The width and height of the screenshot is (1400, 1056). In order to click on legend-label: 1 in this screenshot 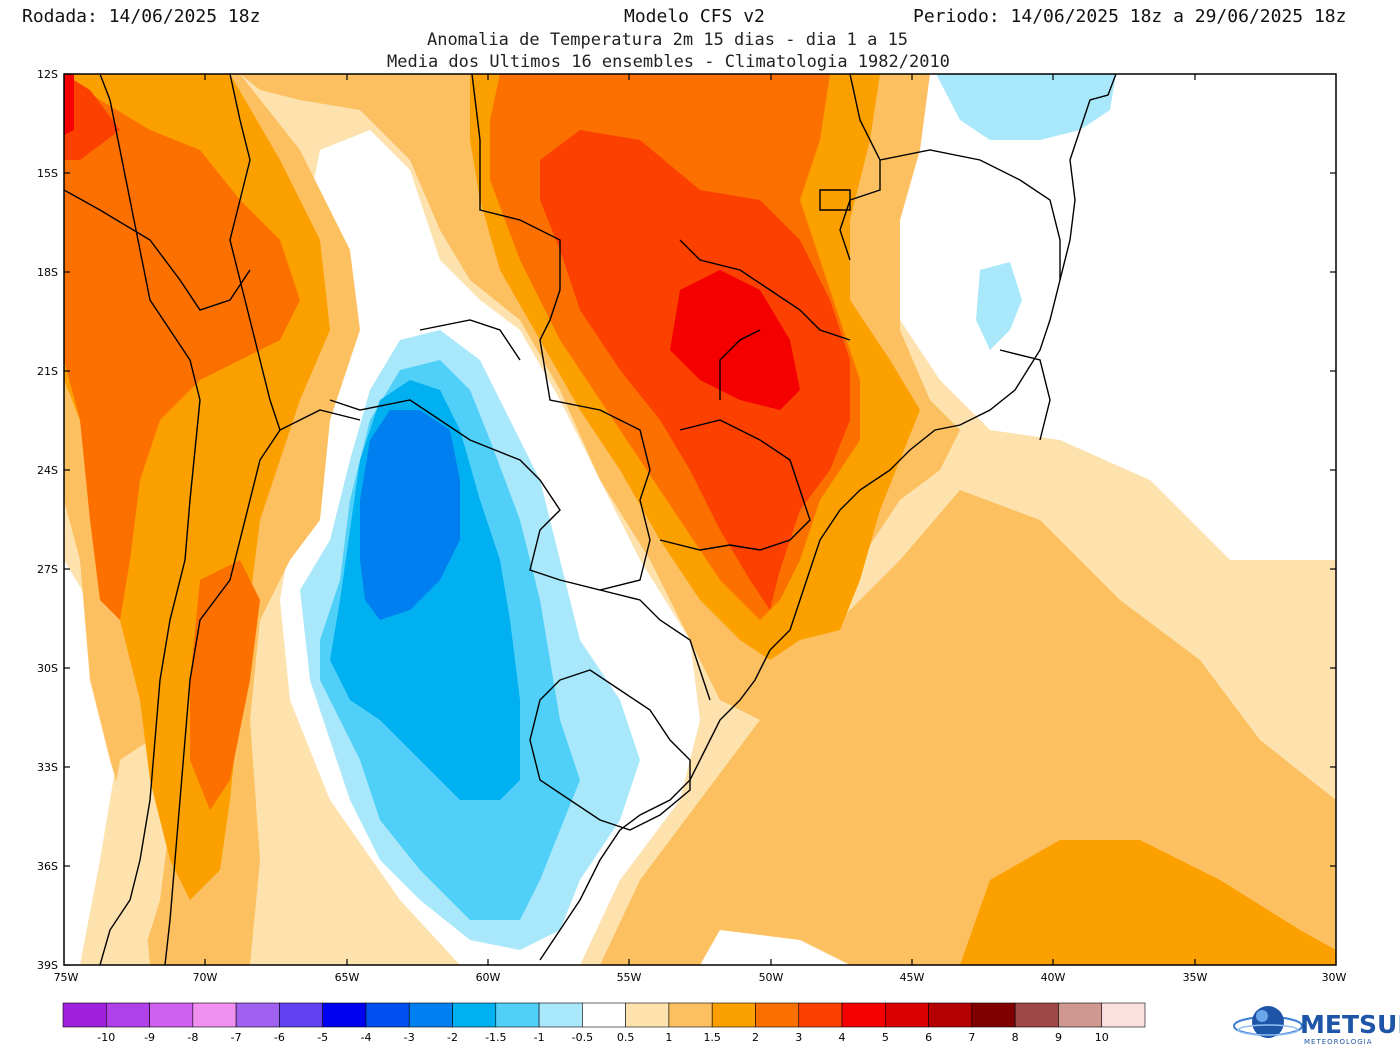, I will do `click(668, 1037)`.